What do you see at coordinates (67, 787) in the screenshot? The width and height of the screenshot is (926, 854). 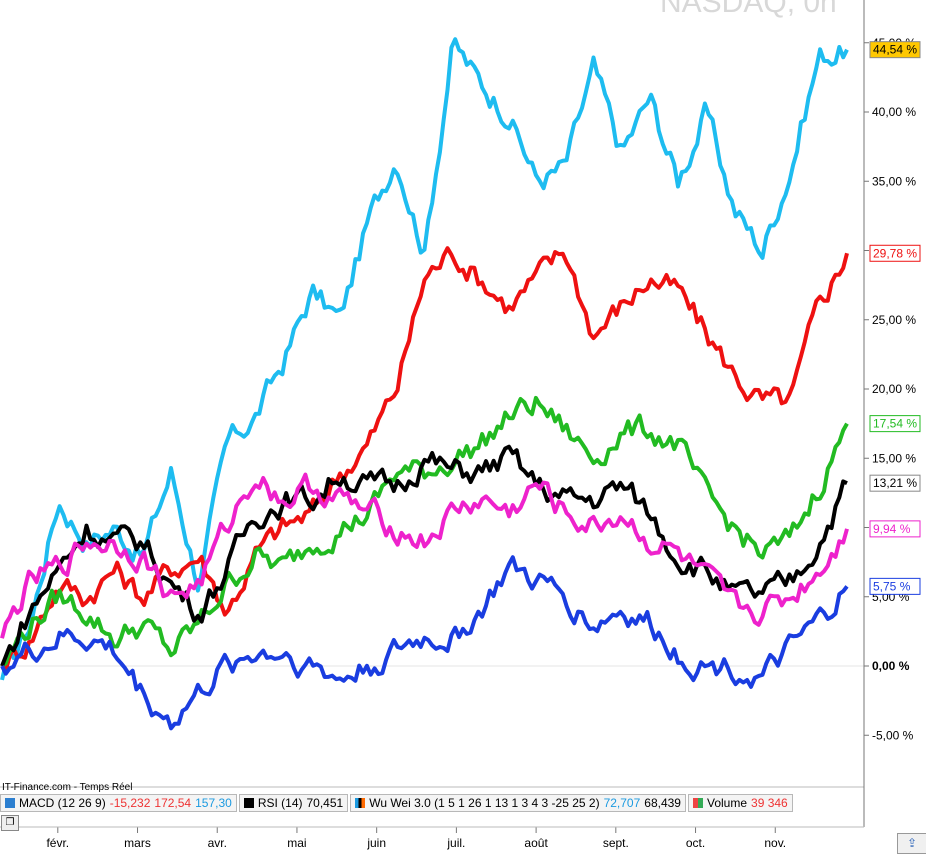 I see `data-source-label: IT-Finance.com - Temps Réel` at bounding box center [67, 787].